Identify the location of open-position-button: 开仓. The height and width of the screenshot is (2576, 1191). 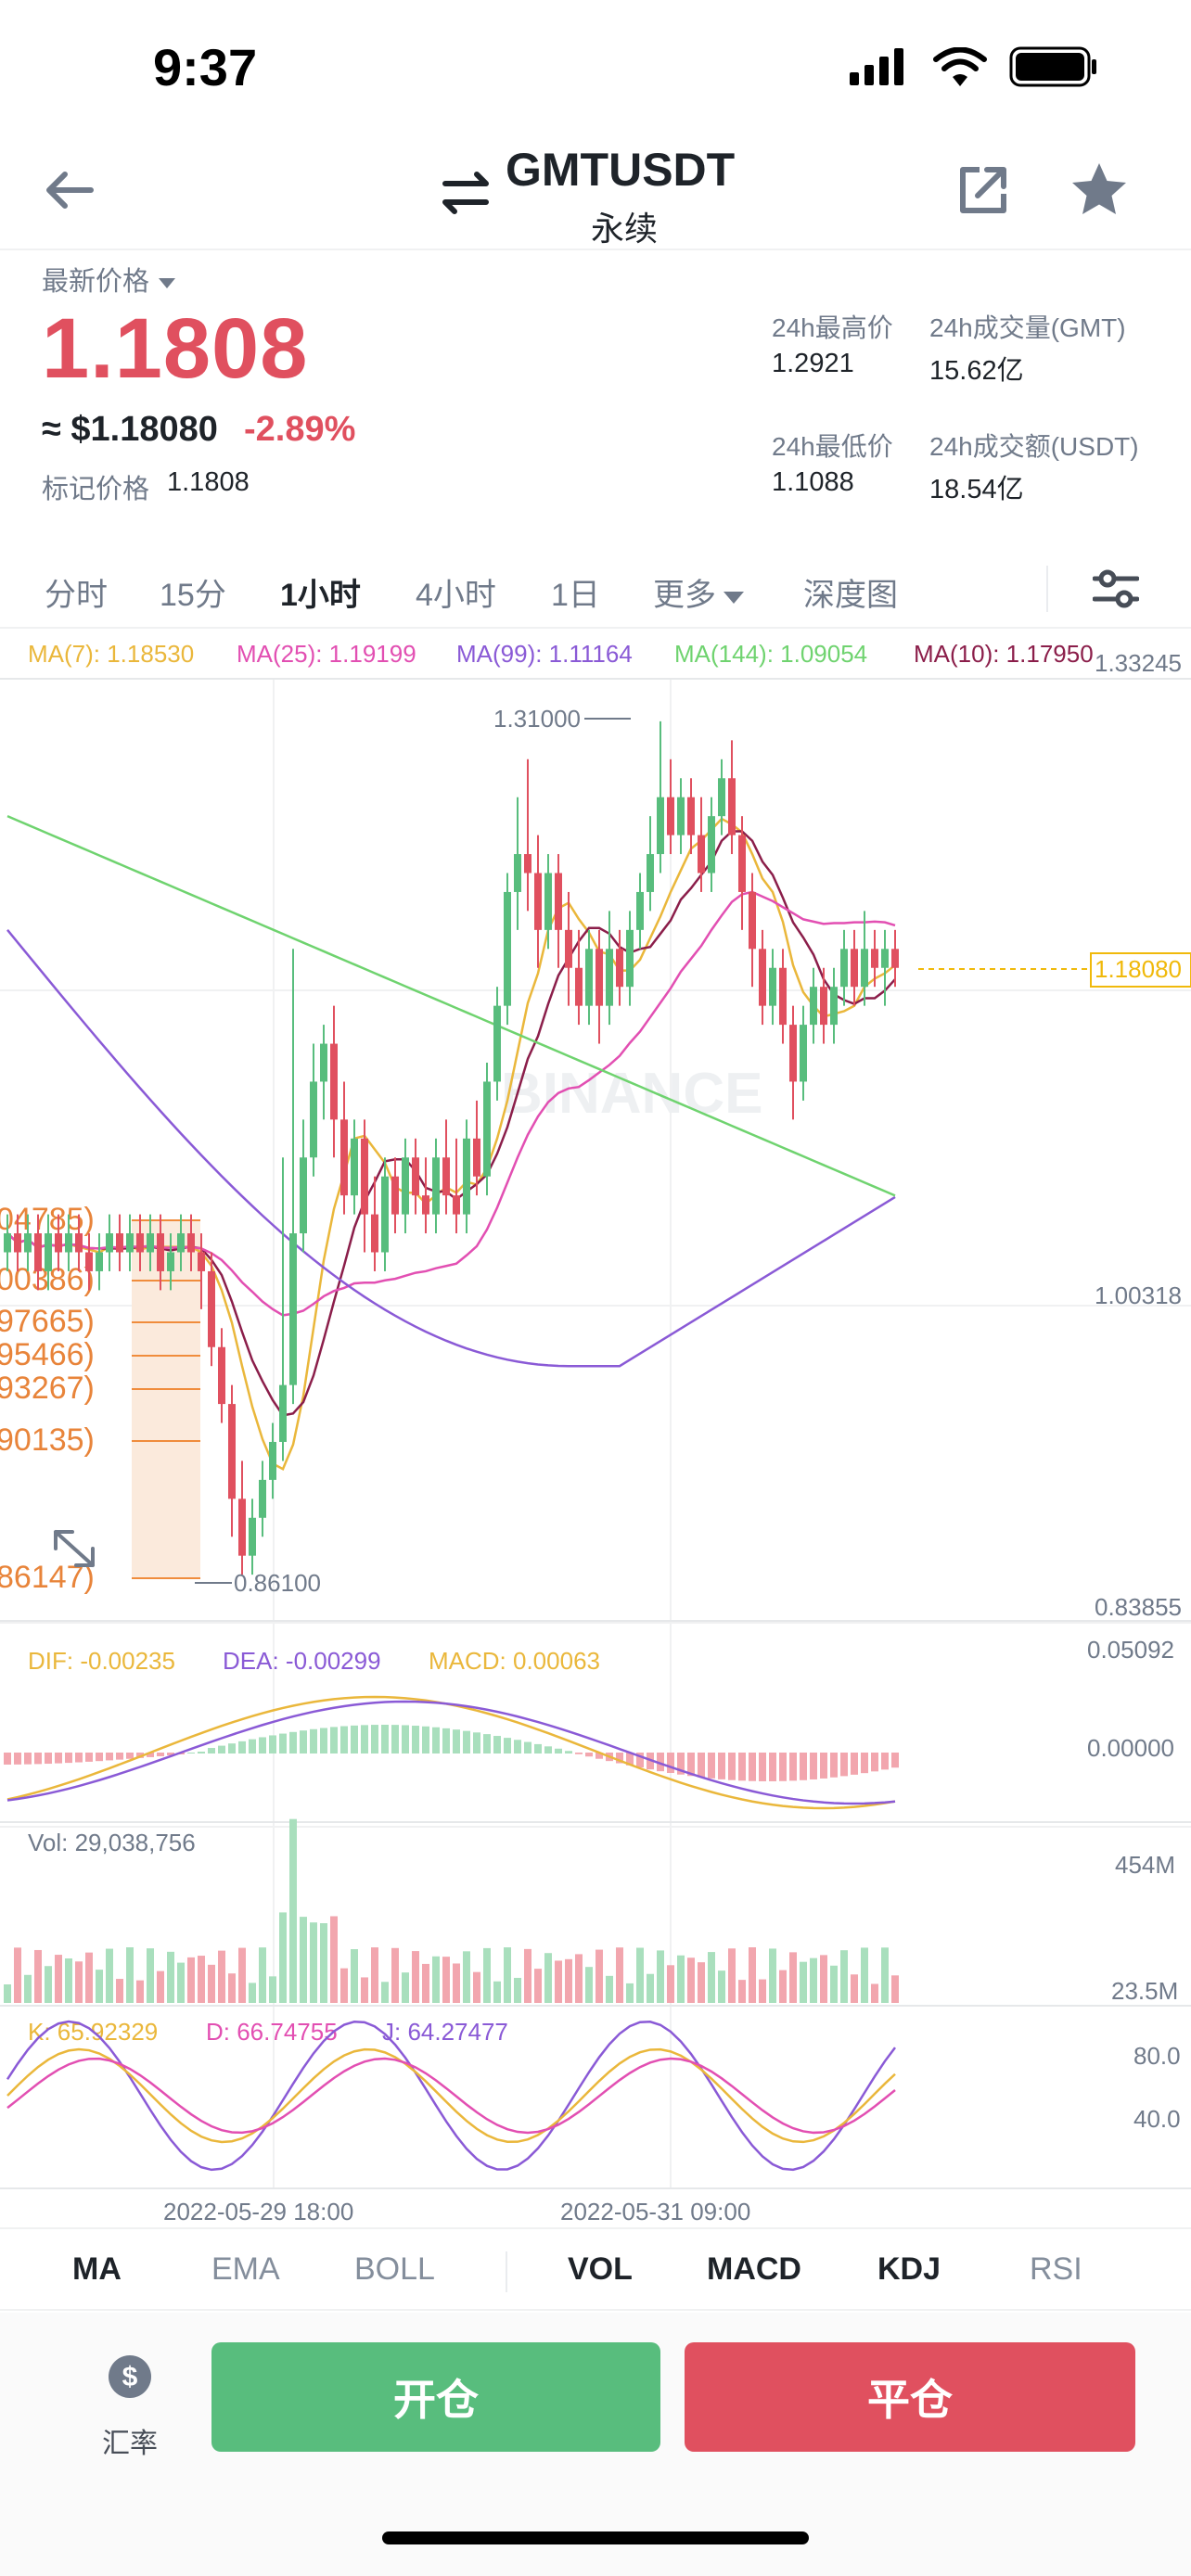
(436, 2397).